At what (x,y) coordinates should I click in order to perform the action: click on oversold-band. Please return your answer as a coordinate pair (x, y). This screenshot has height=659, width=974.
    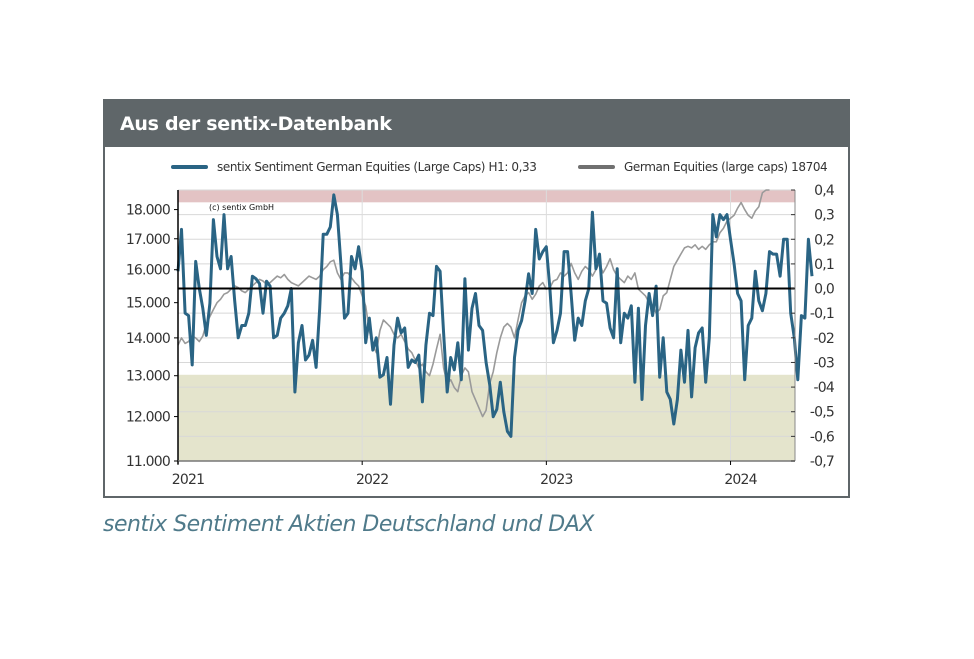
    Looking at the image, I should click on (486, 417).